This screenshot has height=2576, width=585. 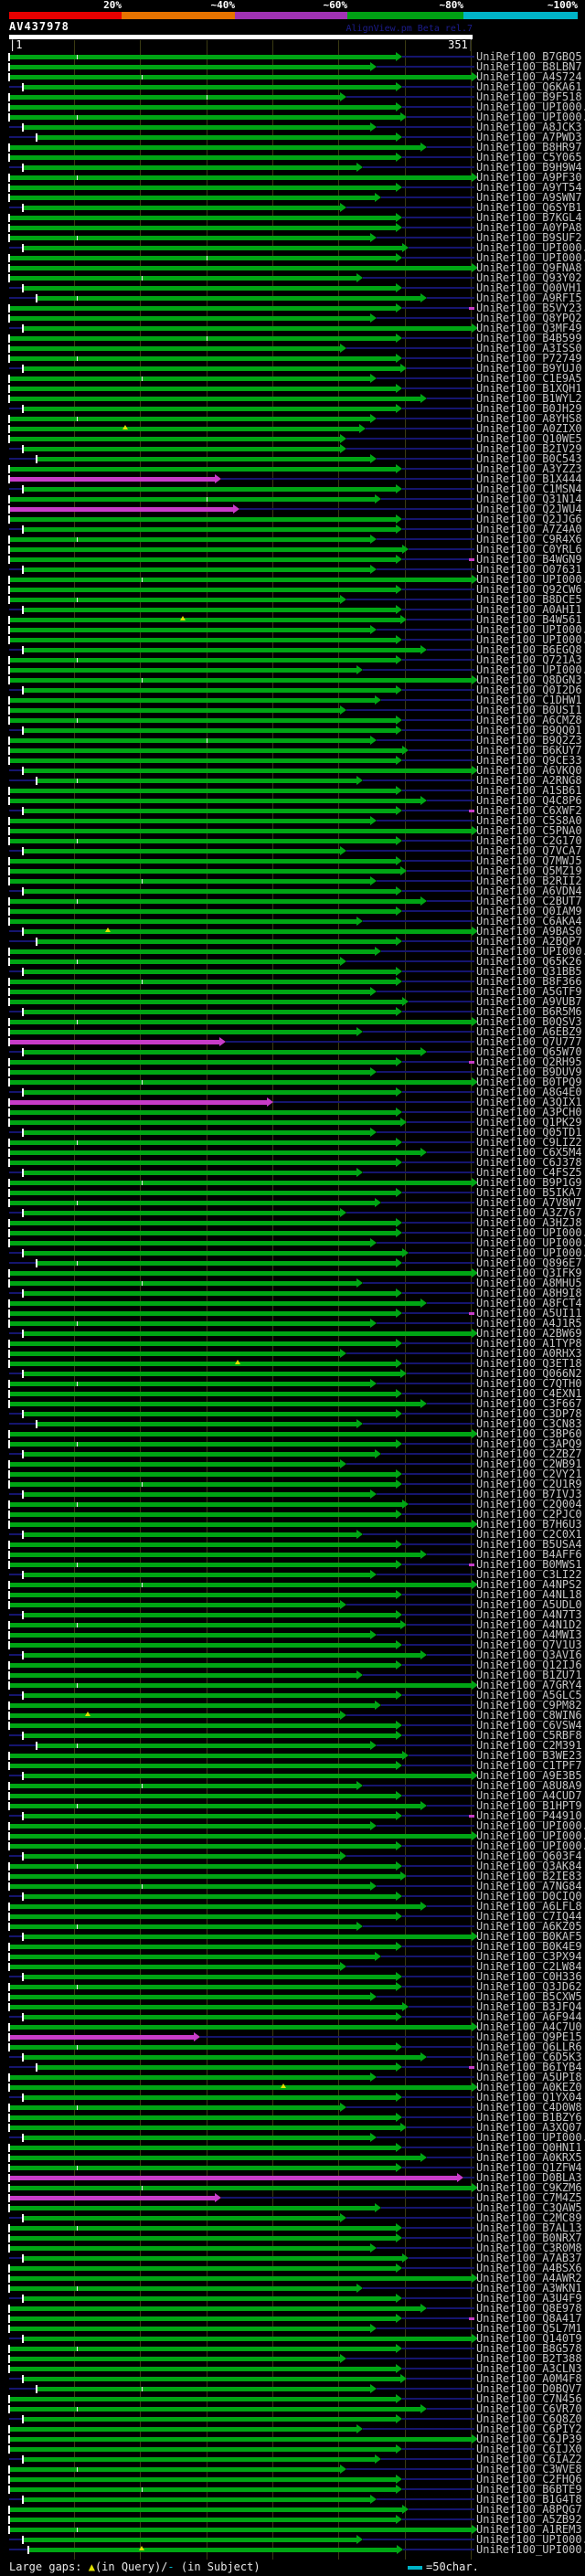 I want to click on subject-label: UniRef100_Q7V1U3, so click(x=529, y=1644).